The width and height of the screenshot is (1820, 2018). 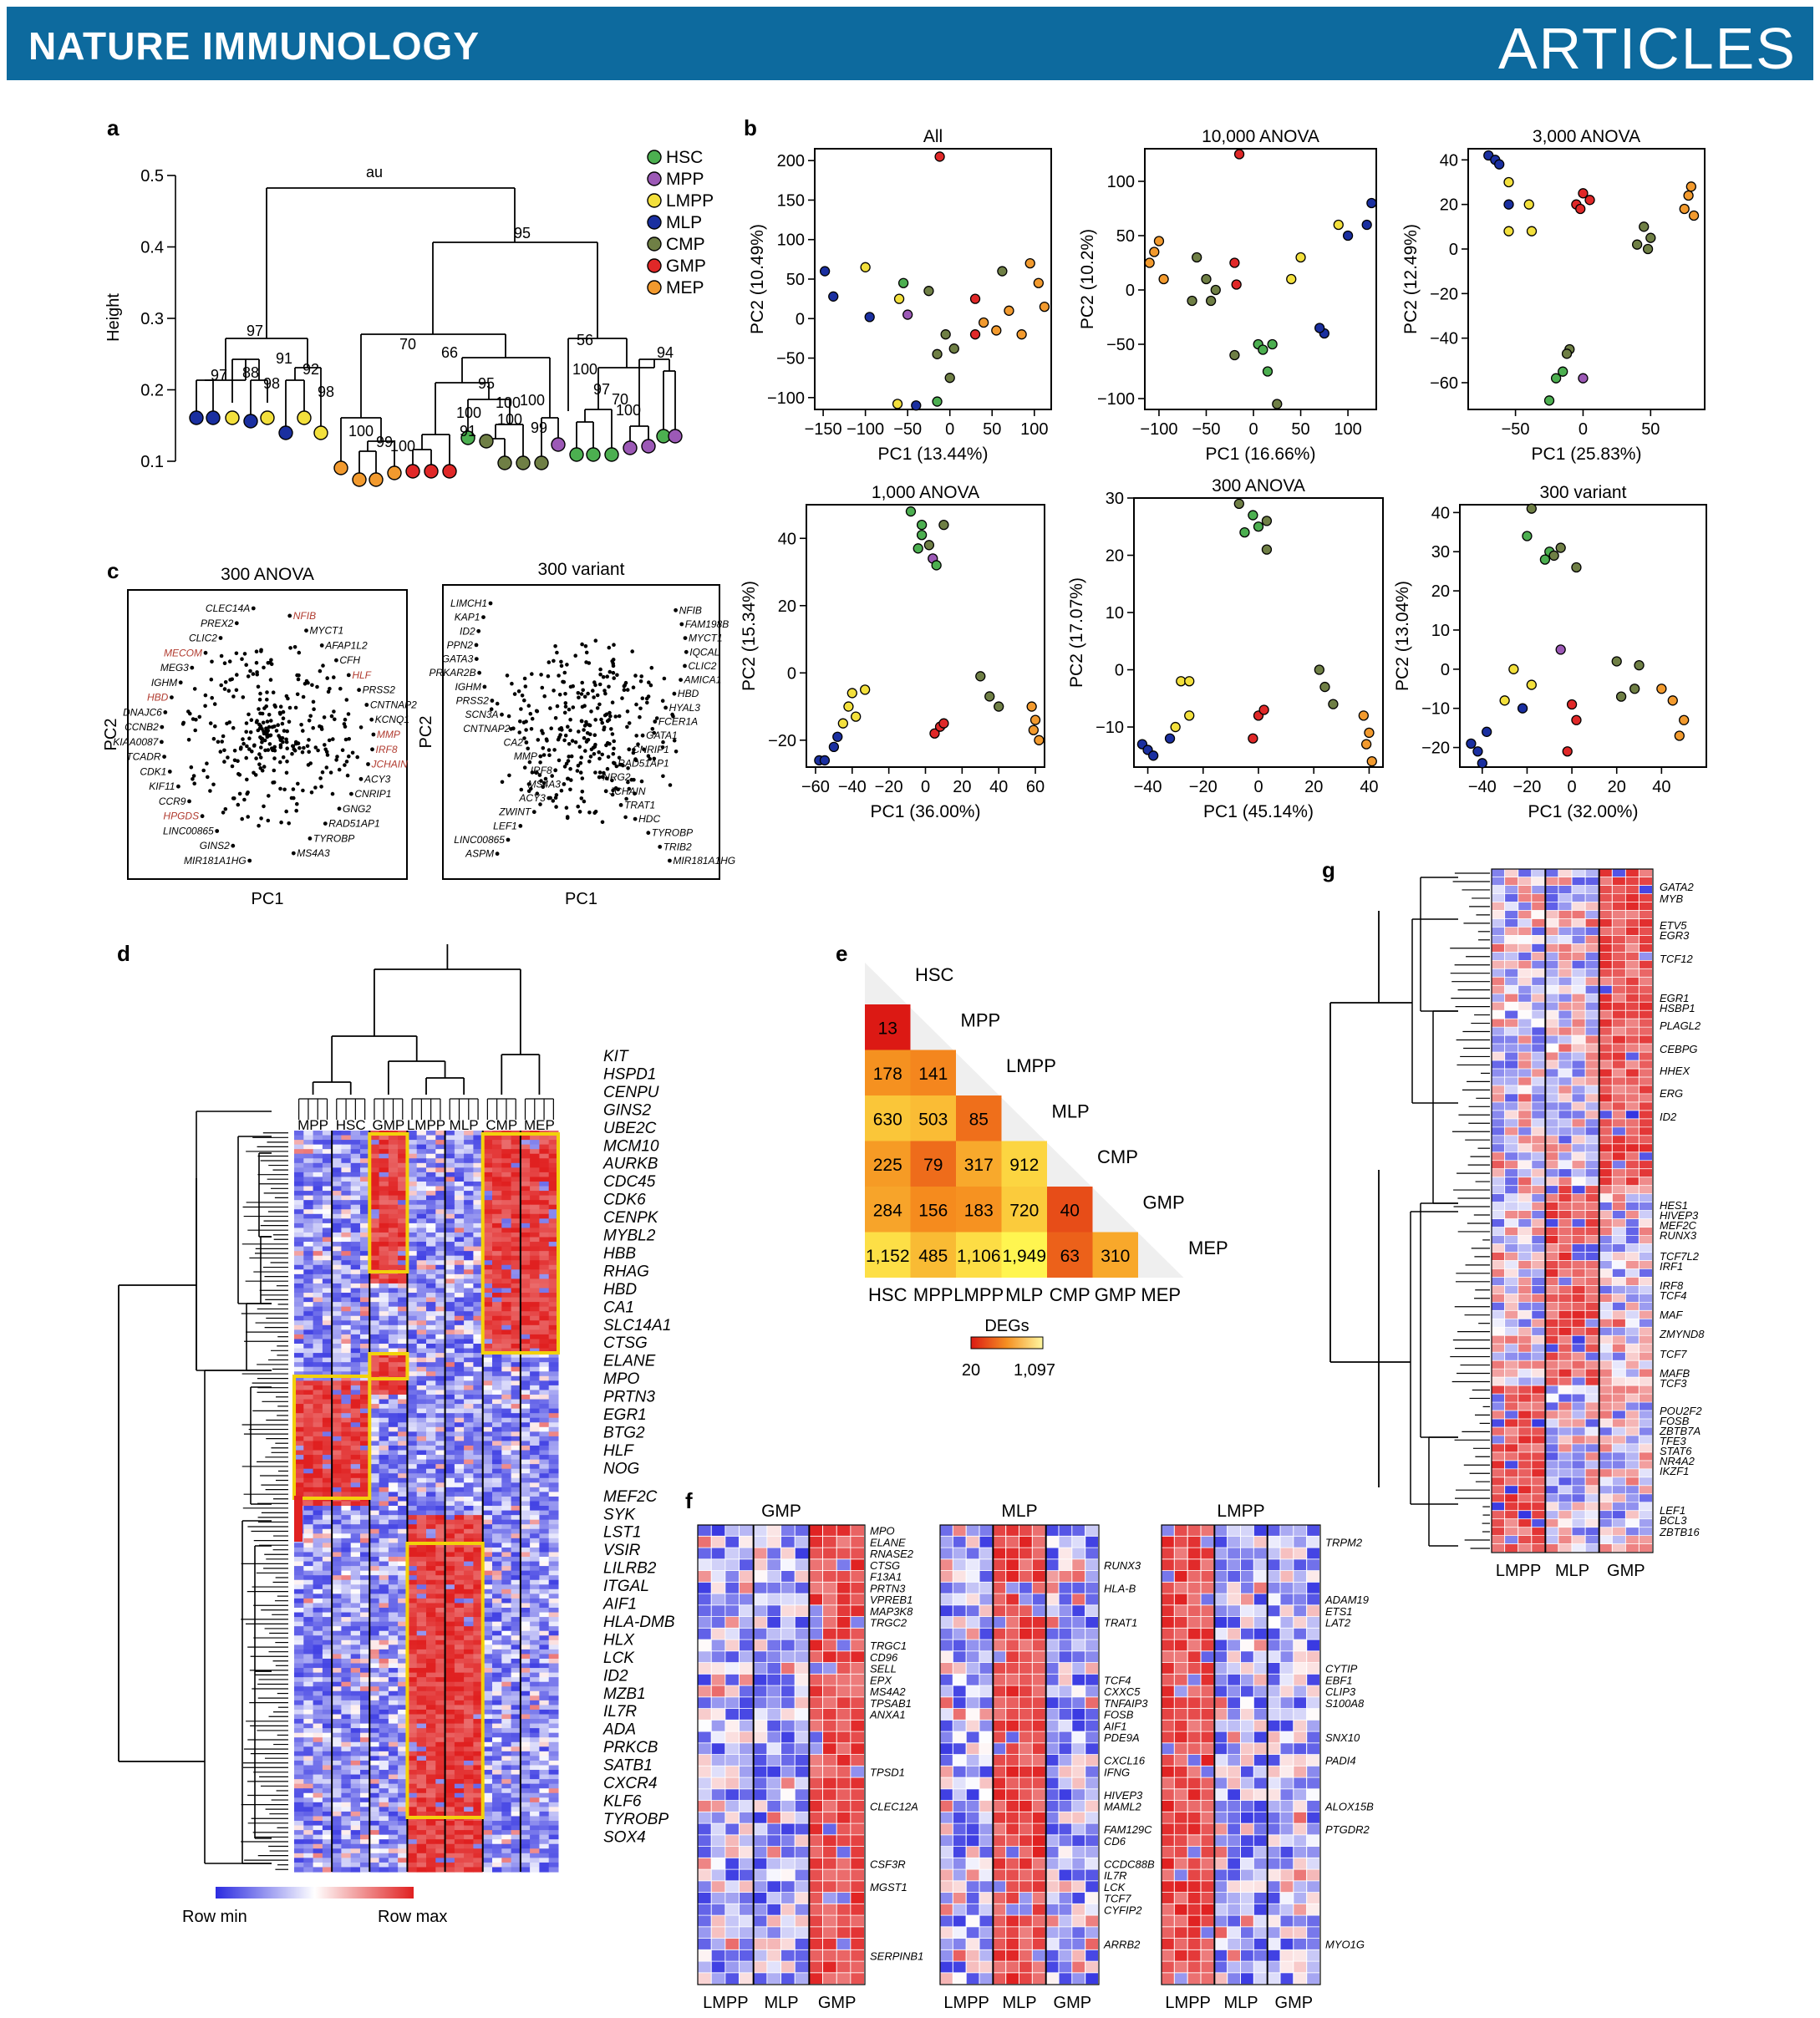 What do you see at coordinates (357, 809) in the screenshot?
I see `gene-label: GNG2` at bounding box center [357, 809].